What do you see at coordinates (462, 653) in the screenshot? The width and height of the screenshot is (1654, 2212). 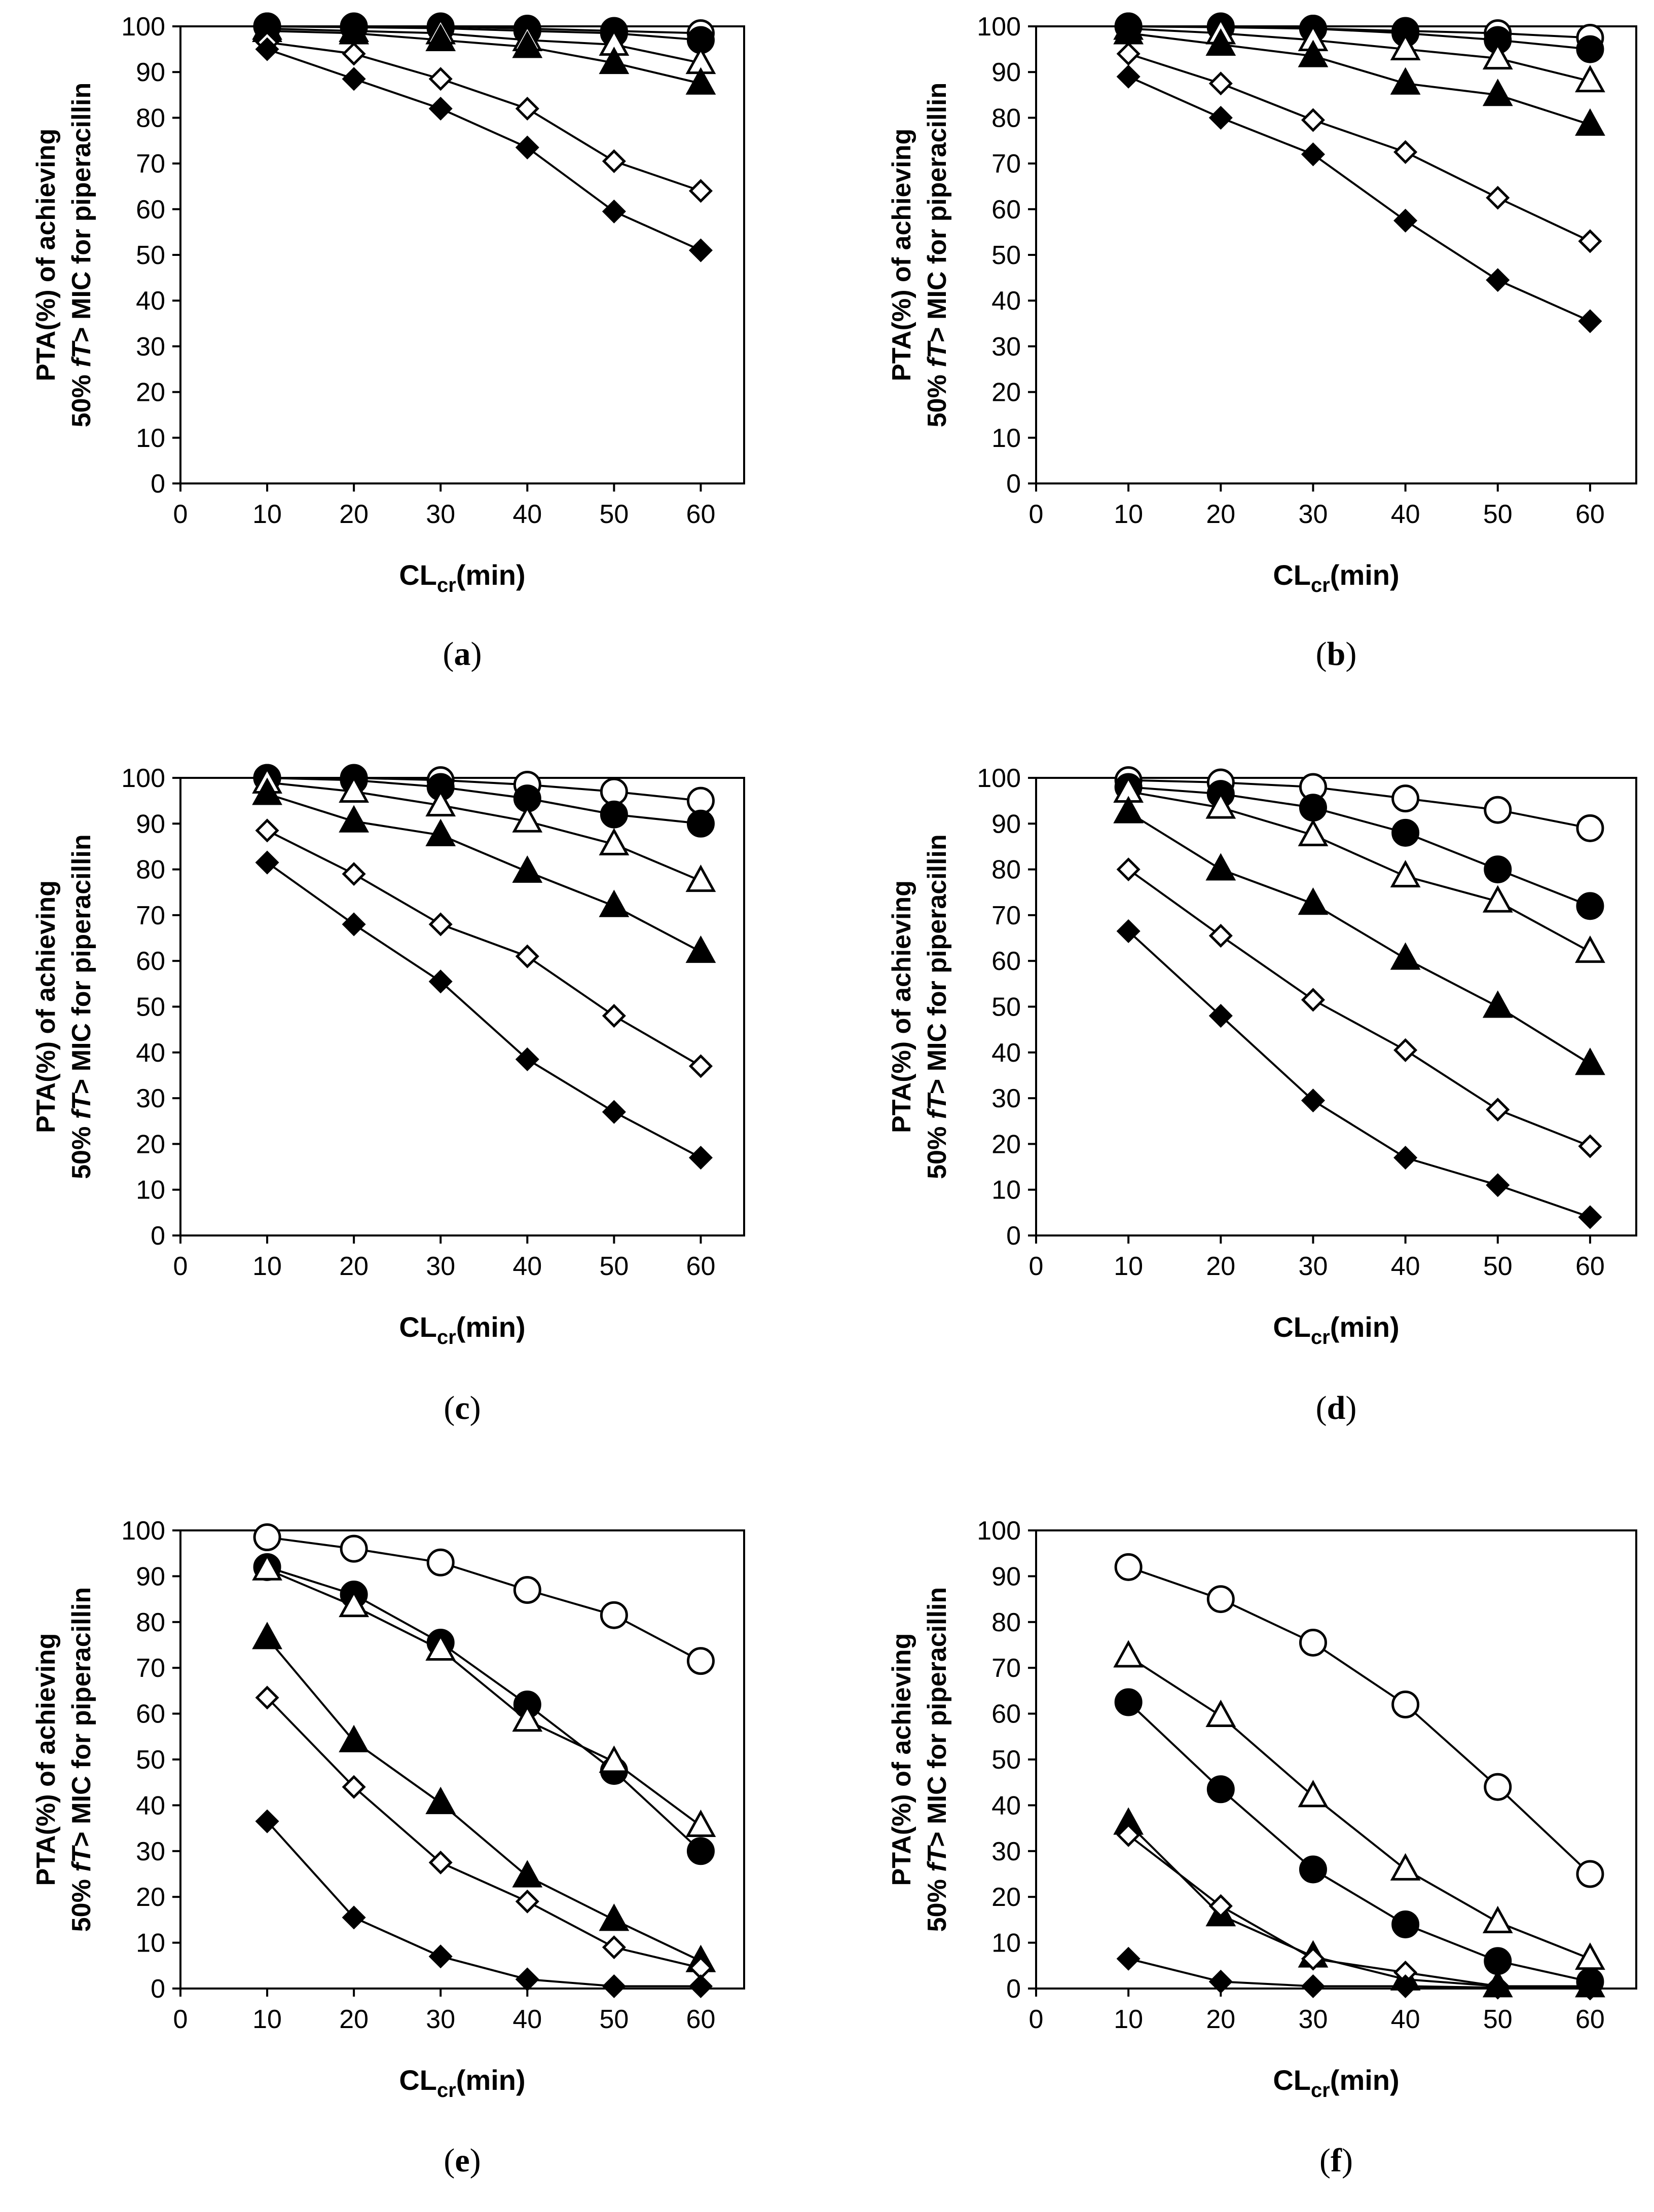 I see `panel-label: (a)` at bounding box center [462, 653].